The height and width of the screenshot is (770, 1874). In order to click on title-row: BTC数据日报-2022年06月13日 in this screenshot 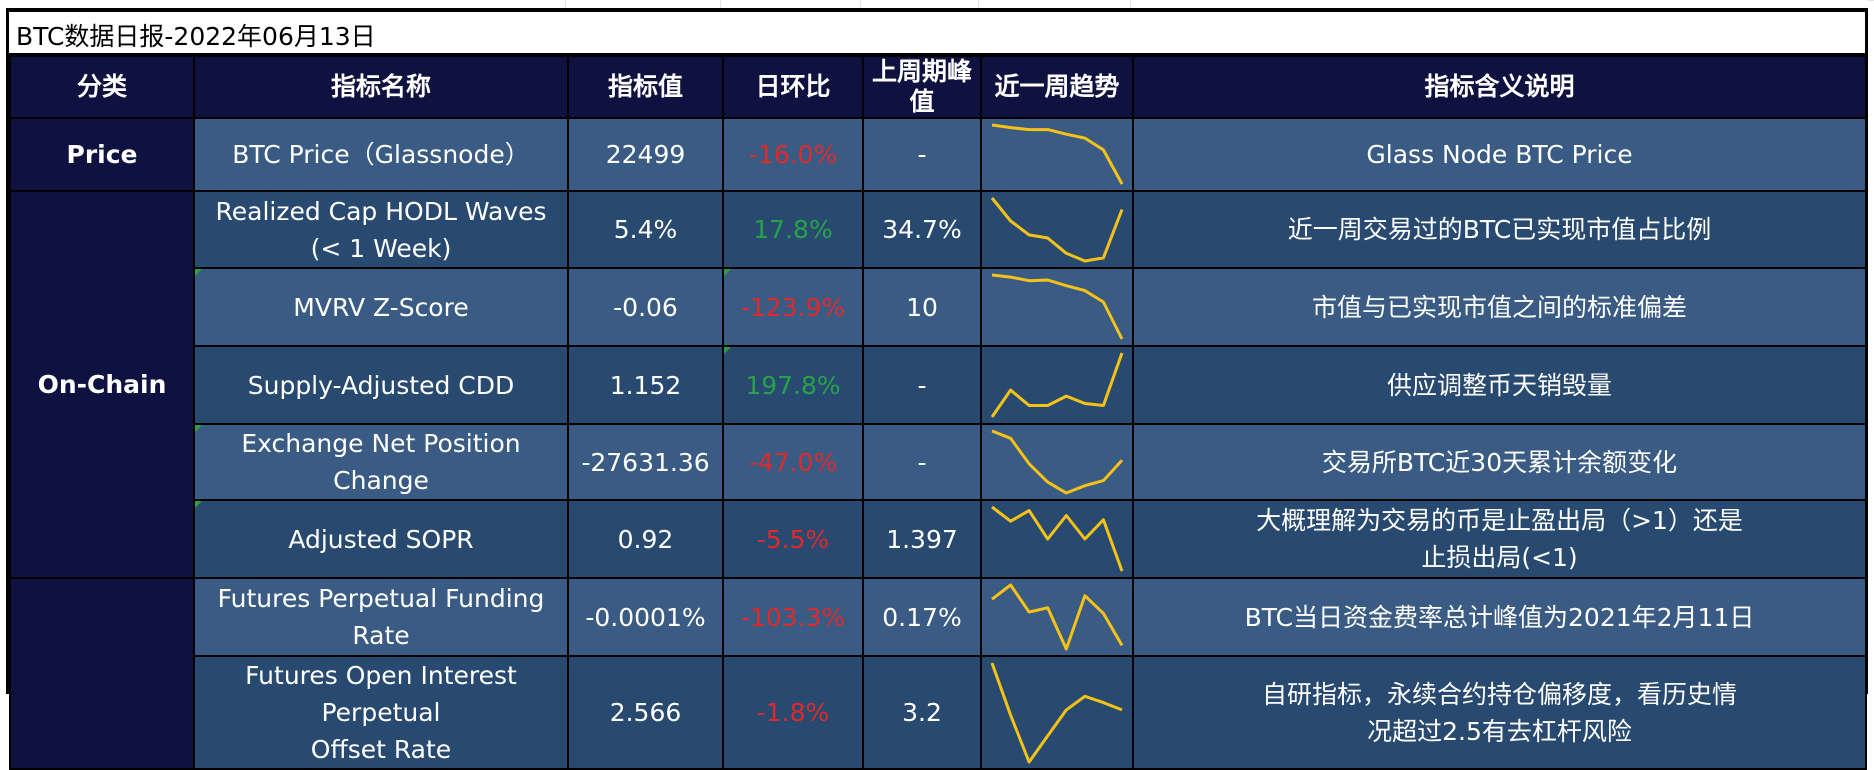, I will do `click(937, 32)`.